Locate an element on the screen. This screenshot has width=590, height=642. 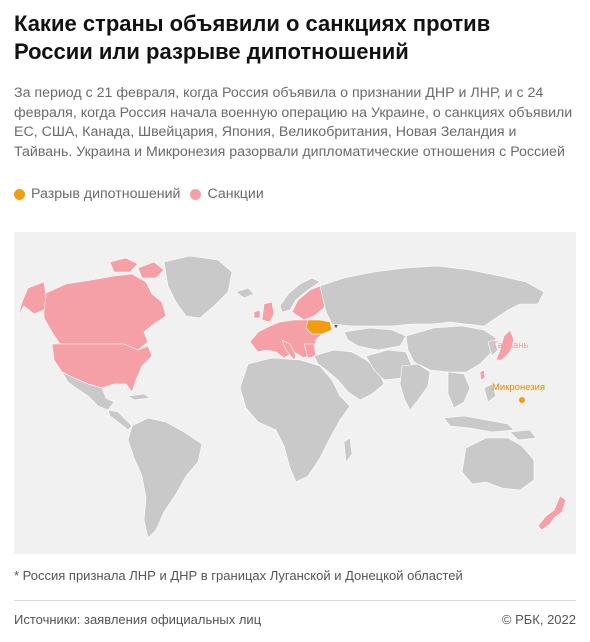
russia is located at coordinates (432, 296).